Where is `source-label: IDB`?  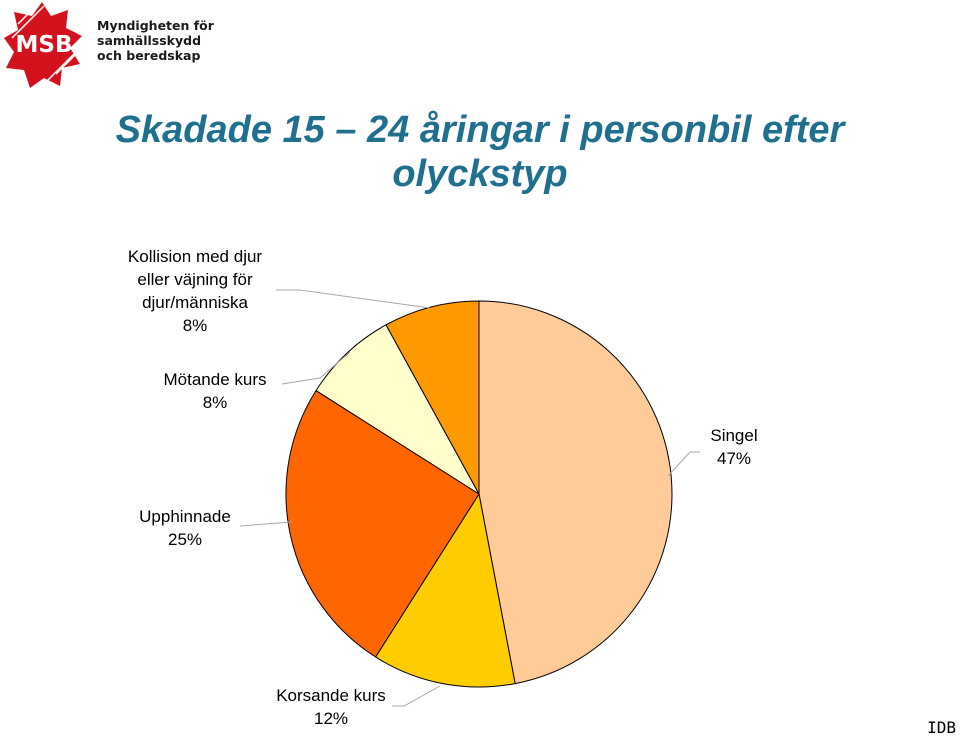
source-label: IDB is located at coordinates (941, 727).